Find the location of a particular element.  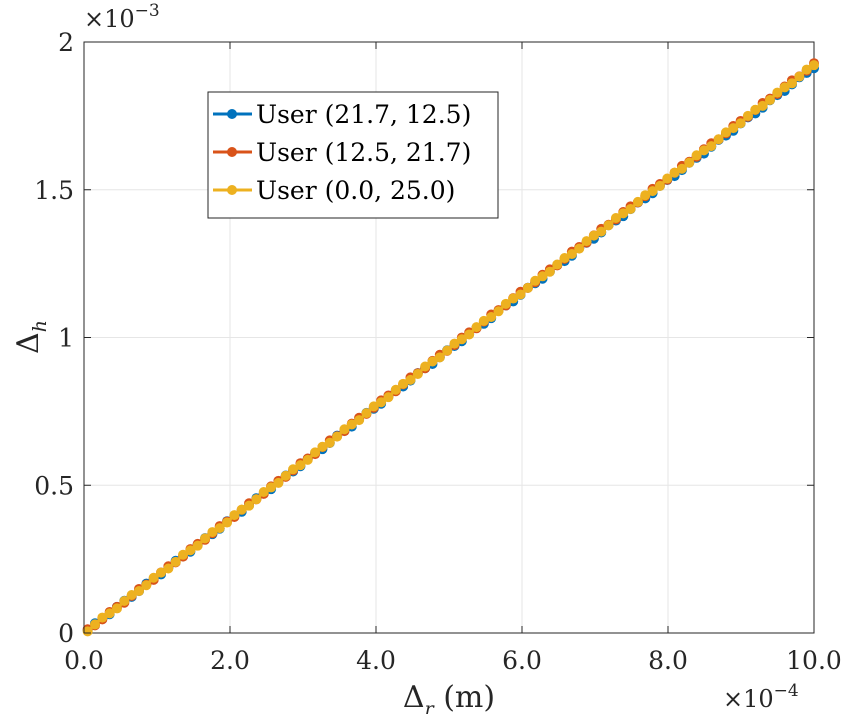

x-axis-label: Δr (m) is located at coordinates (449, 697).